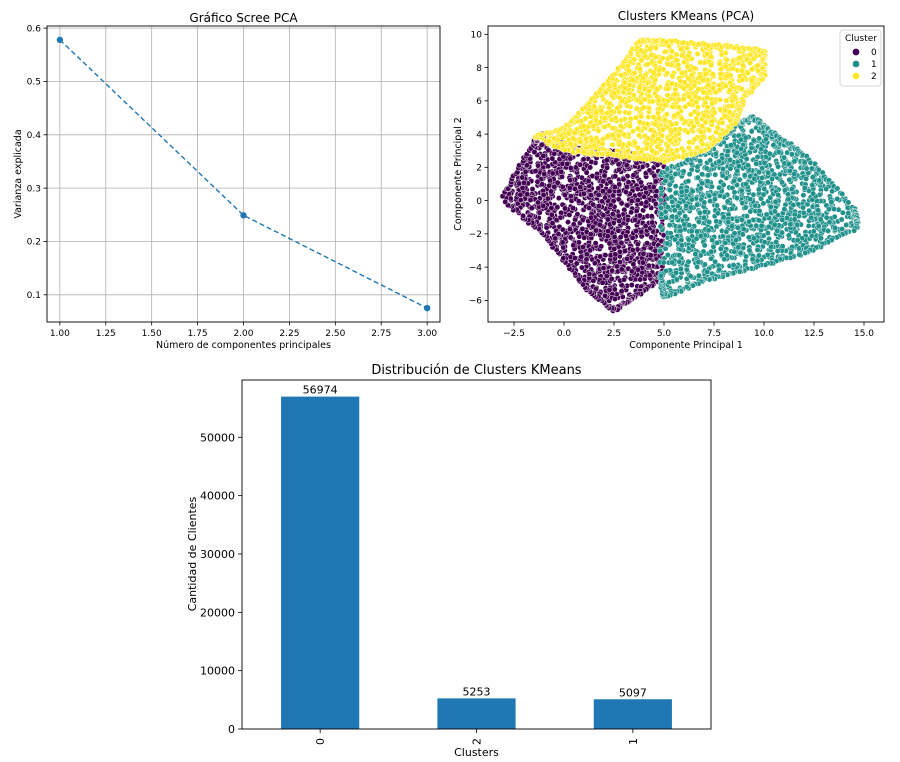 The height and width of the screenshot is (762, 900). What do you see at coordinates (34, 243) in the screenshot?
I see `scree-ytick-label: 0.2` at bounding box center [34, 243].